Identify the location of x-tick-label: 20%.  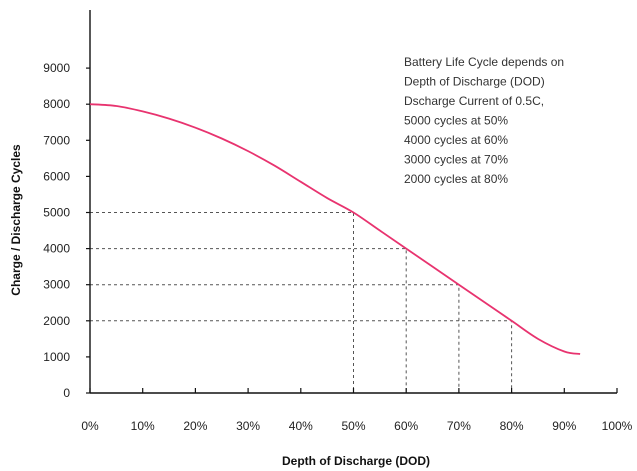
(195, 426).